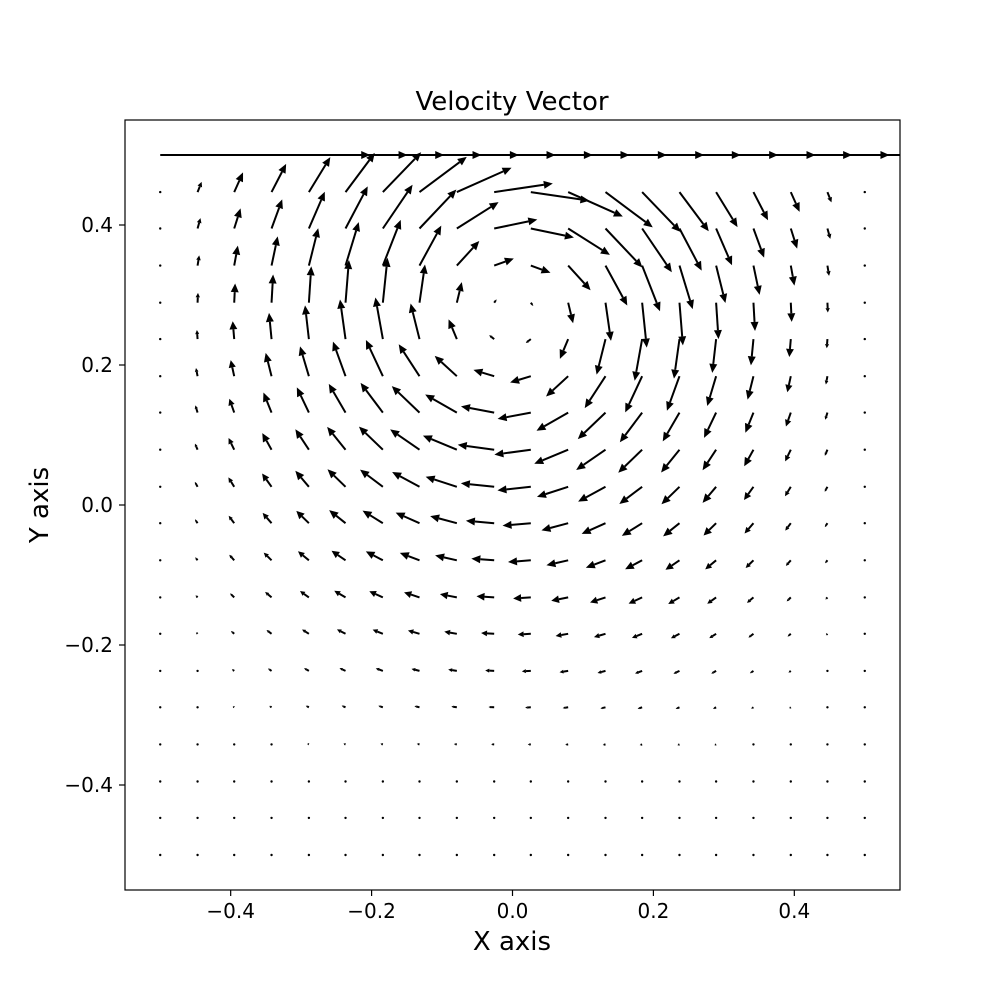 The image size is (1000, 1000). Describe the element at coordinates (94, 505) in the screenshot. I see `y-axis: −0.4 −0.2 0.0 0.2 0.4` at that location.